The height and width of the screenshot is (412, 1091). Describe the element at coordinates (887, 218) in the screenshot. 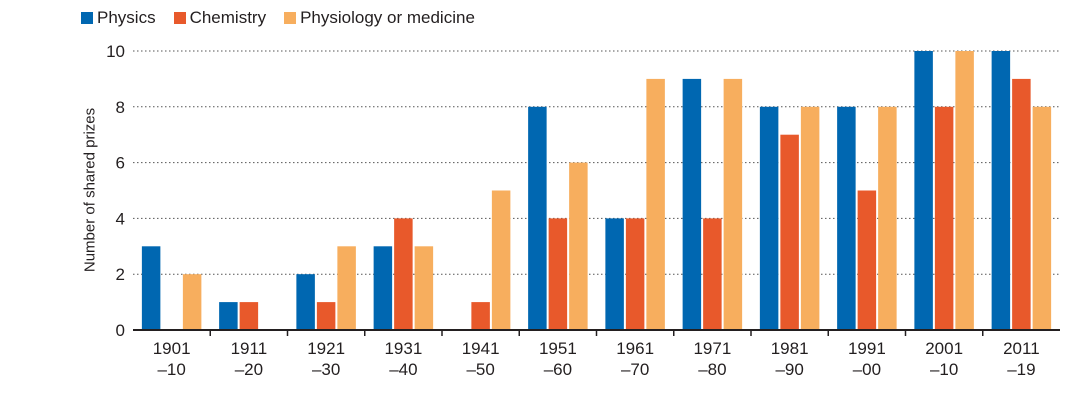

I see `bar-physiology-or-medicine-1991` at that location.